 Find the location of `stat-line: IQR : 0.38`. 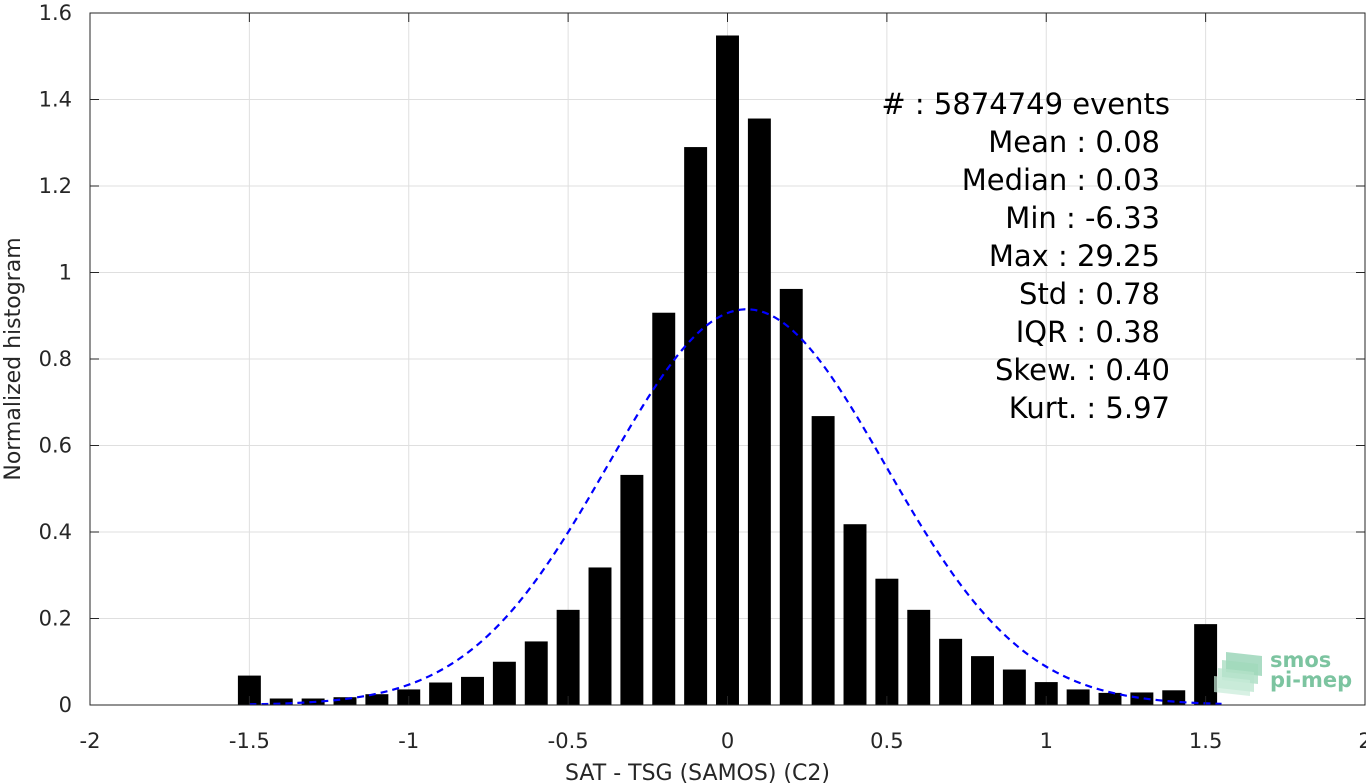

stat-line: IQR : 0.38 is located at coordinates (1088, 332).